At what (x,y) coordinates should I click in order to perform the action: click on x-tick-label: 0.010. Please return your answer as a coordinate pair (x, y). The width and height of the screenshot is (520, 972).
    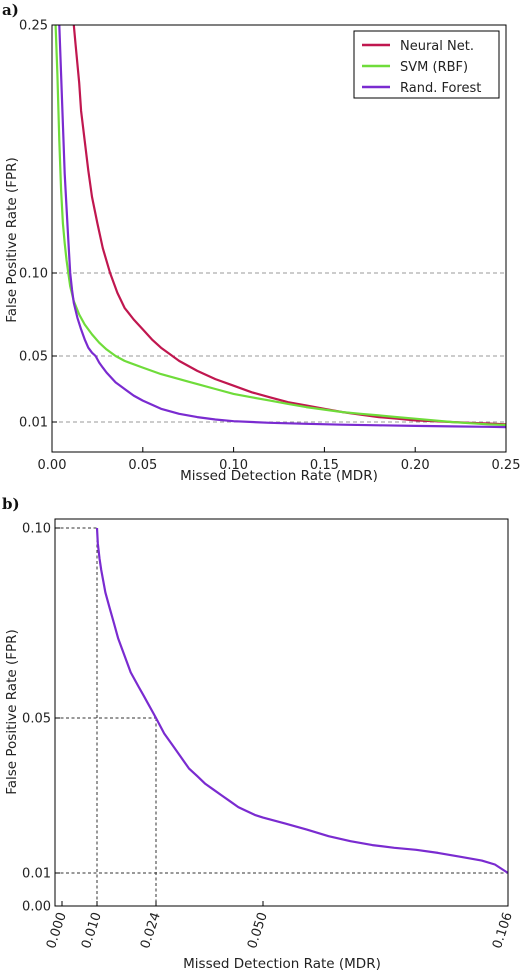
    Looking at the image, I should click on (92, 931).